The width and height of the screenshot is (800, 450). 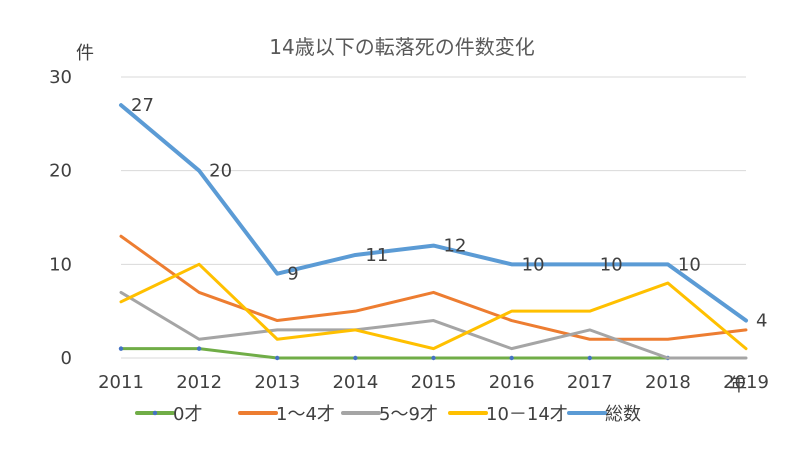 I want to click on y-tick-label-0: 0, so click(x=66, y=358).